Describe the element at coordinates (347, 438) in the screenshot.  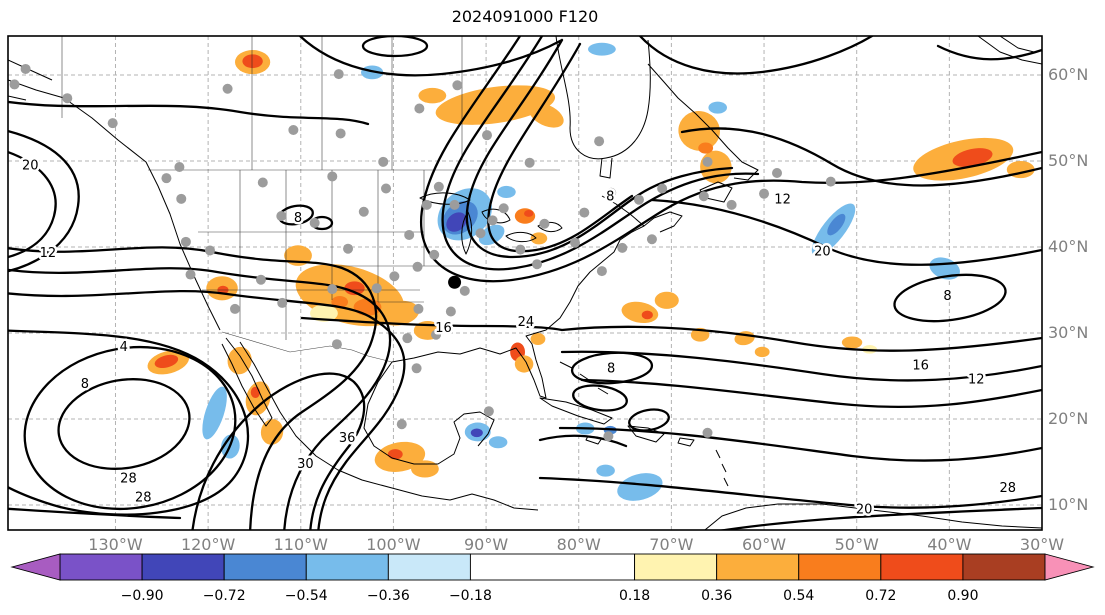
I see `contour-label: 36` at that location.